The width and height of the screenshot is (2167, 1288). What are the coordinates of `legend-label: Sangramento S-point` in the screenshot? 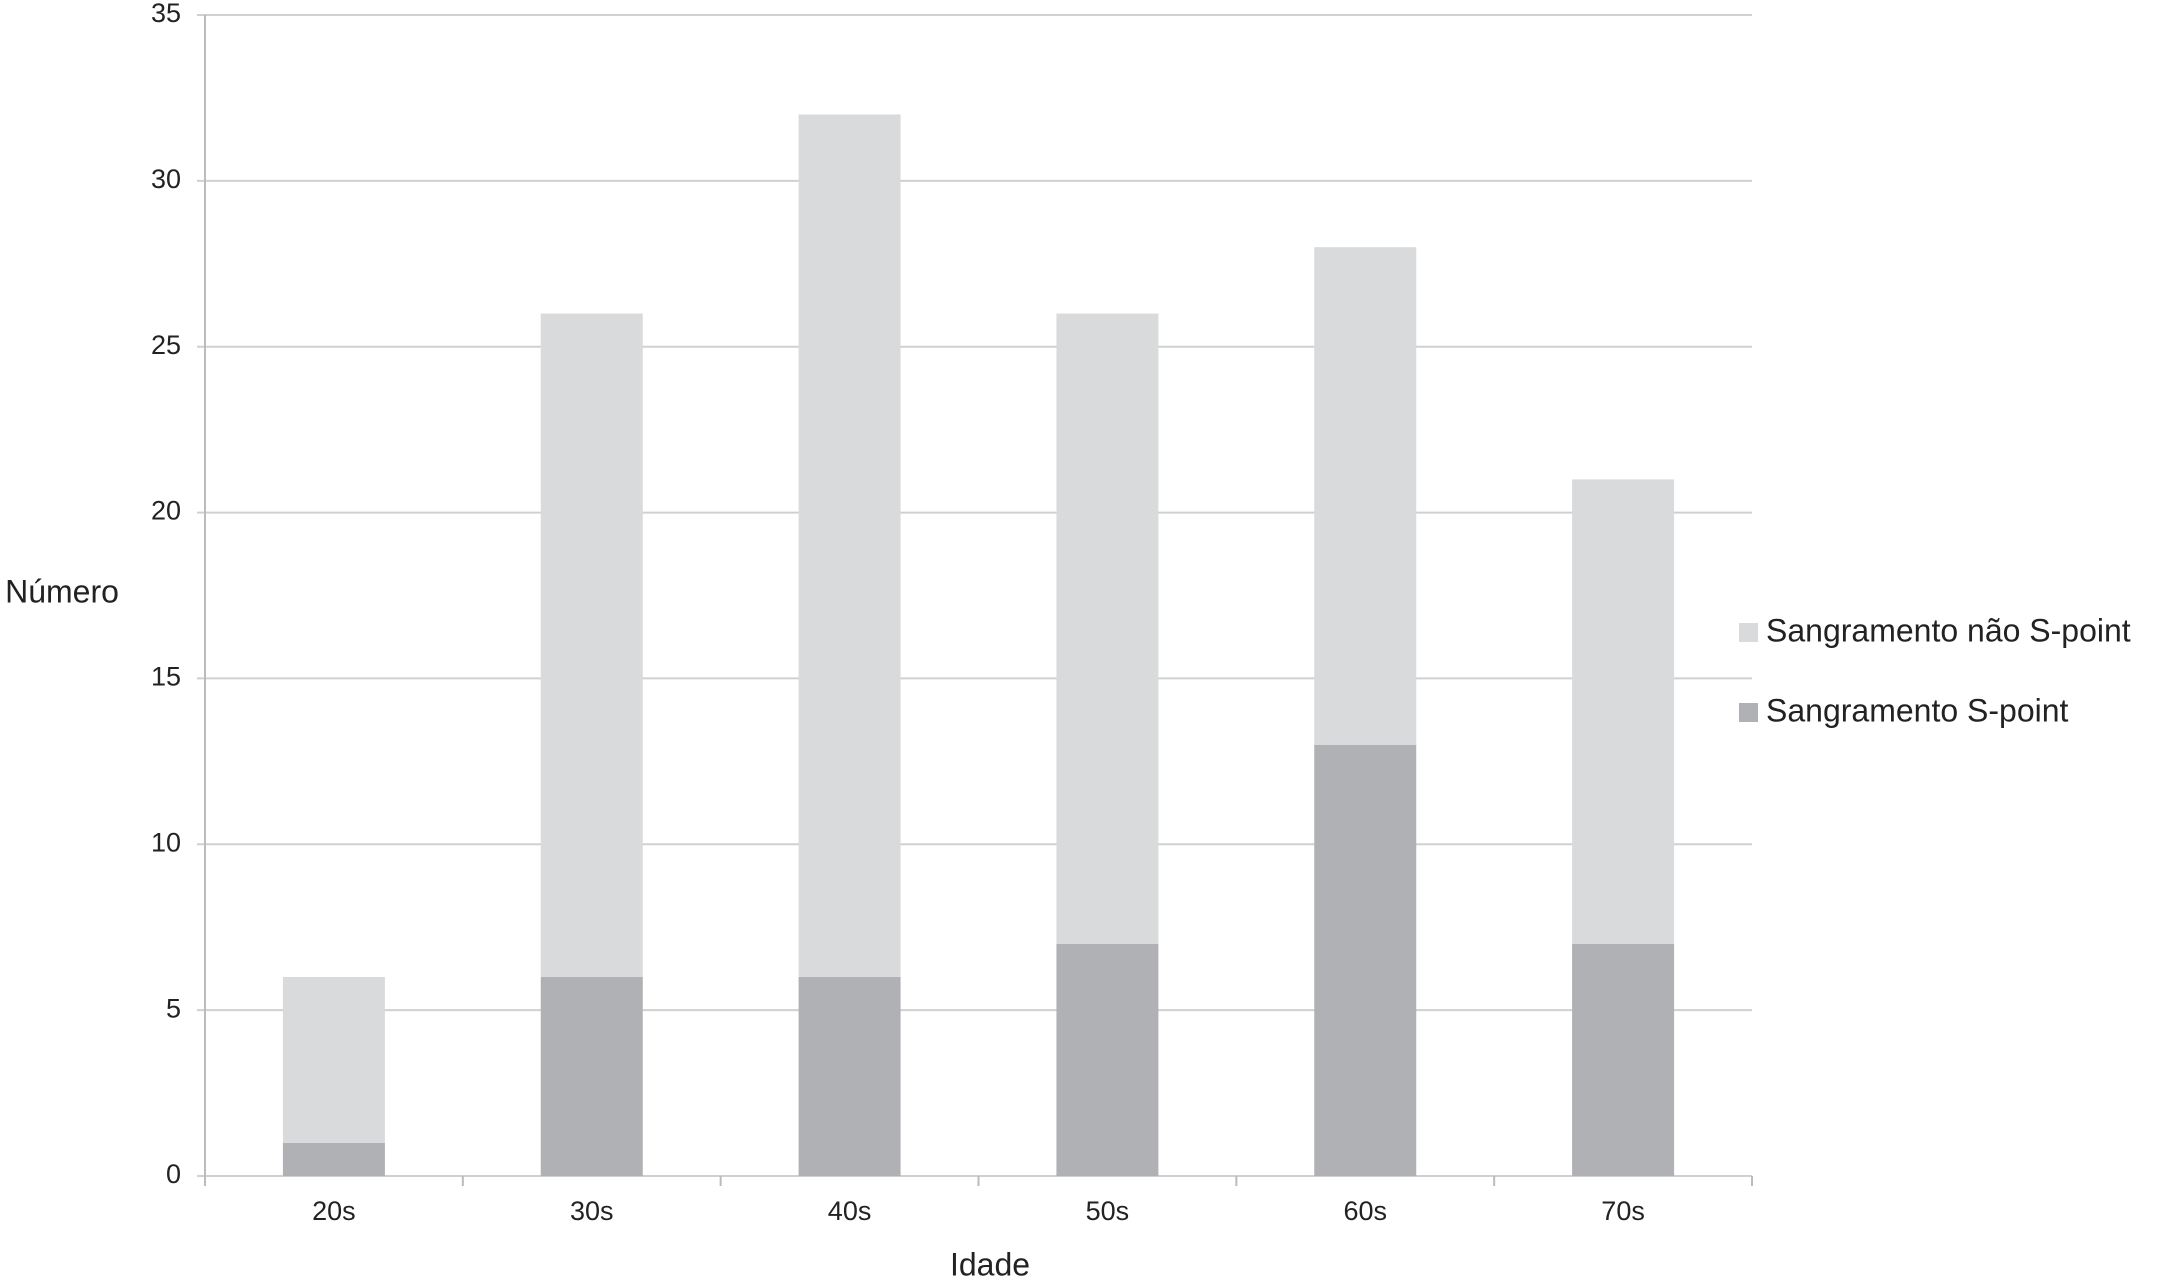 It's located at (1917, 710).